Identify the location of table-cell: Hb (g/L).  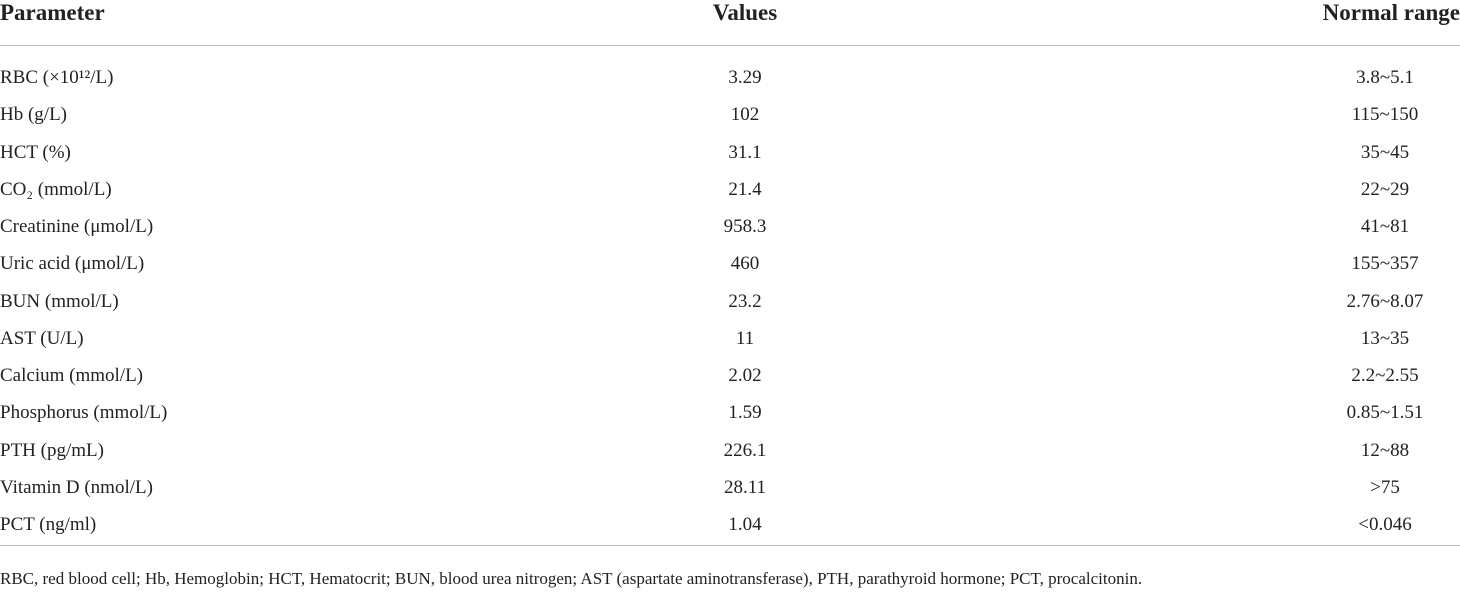
(34, 115).